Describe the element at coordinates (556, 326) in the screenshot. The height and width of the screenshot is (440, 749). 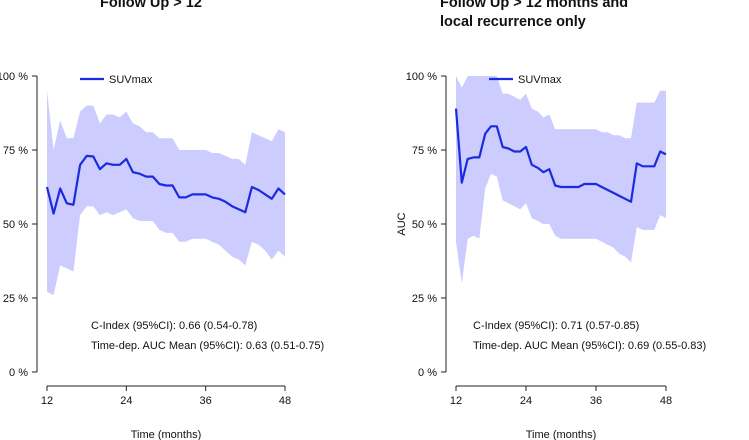
I see `annotation-c-index: C-Index (95%CI): 0.71 (0.57-0.85)` at that location.